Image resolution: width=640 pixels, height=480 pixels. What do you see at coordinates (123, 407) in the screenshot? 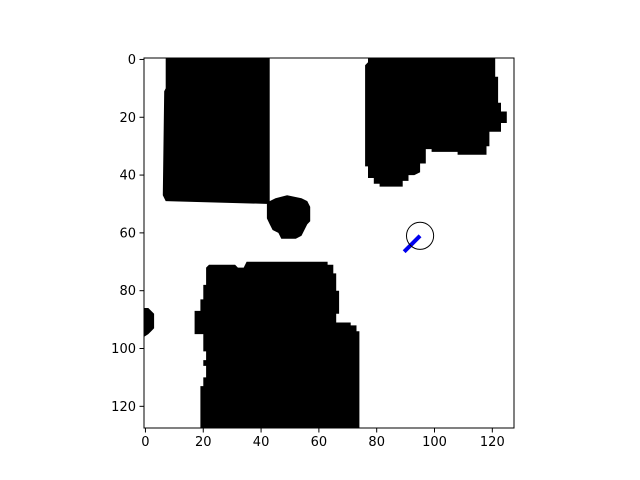
I see `y-tick-label: 120` at bounding box center [123, 407].